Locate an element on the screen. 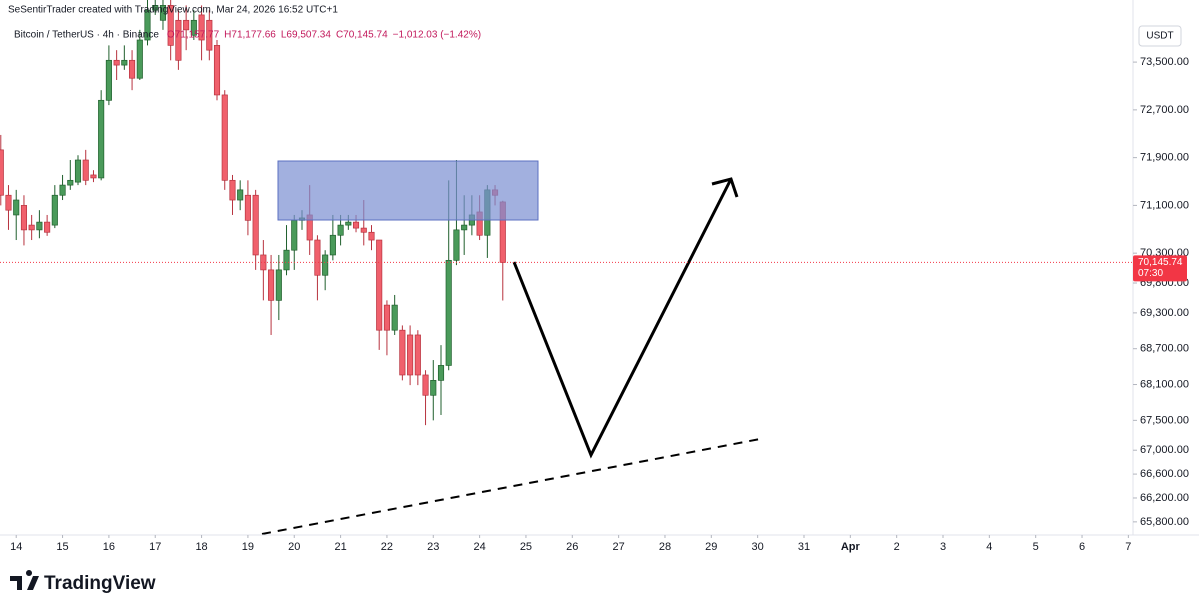 The height and width of the screenshot is (608, 1199). y-tick-label: 66,200.00 is located at coordinates (1164, 498).